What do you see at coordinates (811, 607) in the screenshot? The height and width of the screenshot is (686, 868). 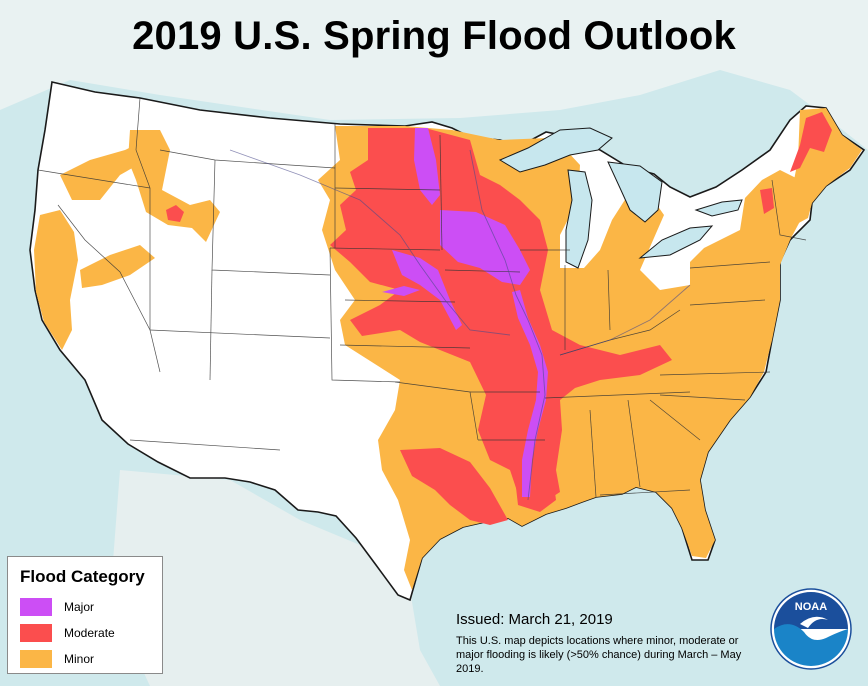 I see `noaa-logo-text: NOAA` at bounding box center [811, 607].